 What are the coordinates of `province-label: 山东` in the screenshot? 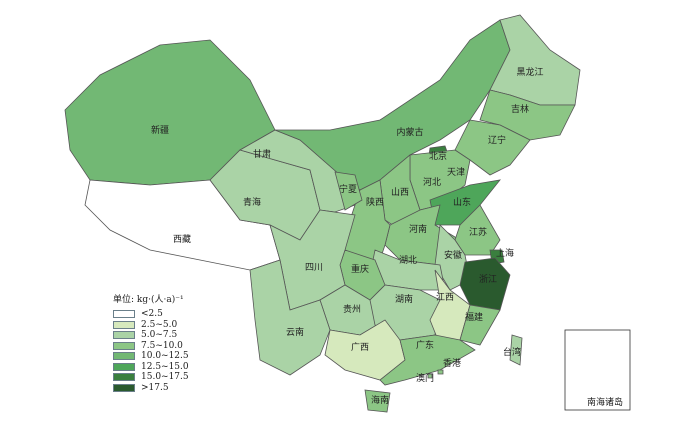 It's located at (462, 202).